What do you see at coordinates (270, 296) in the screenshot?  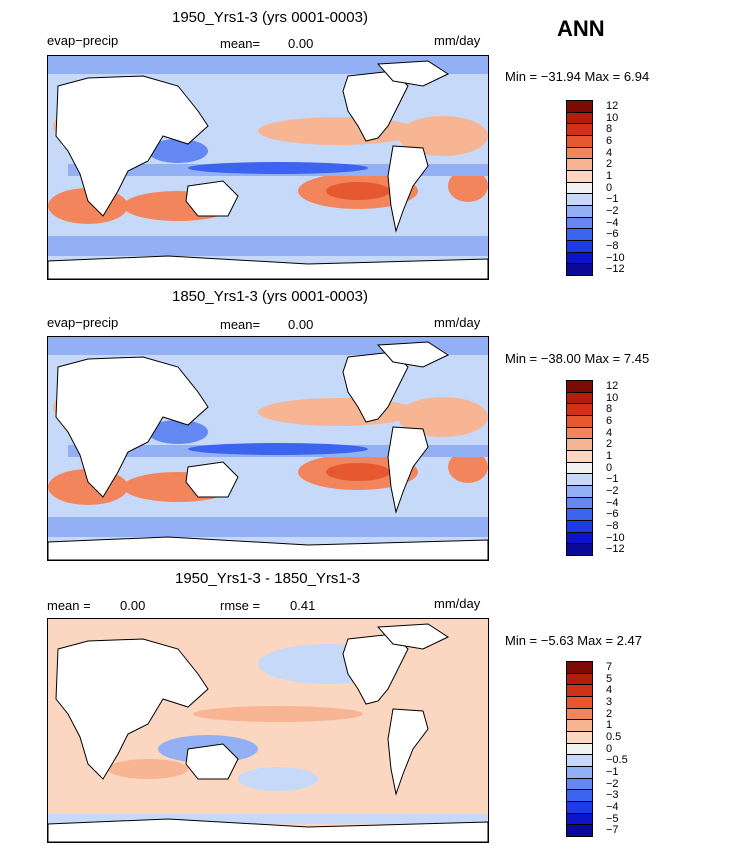 I see `panel-2-title: 1850_Yrs1-3 (yrs 0001-0003)` at bounding box center [270, 296].